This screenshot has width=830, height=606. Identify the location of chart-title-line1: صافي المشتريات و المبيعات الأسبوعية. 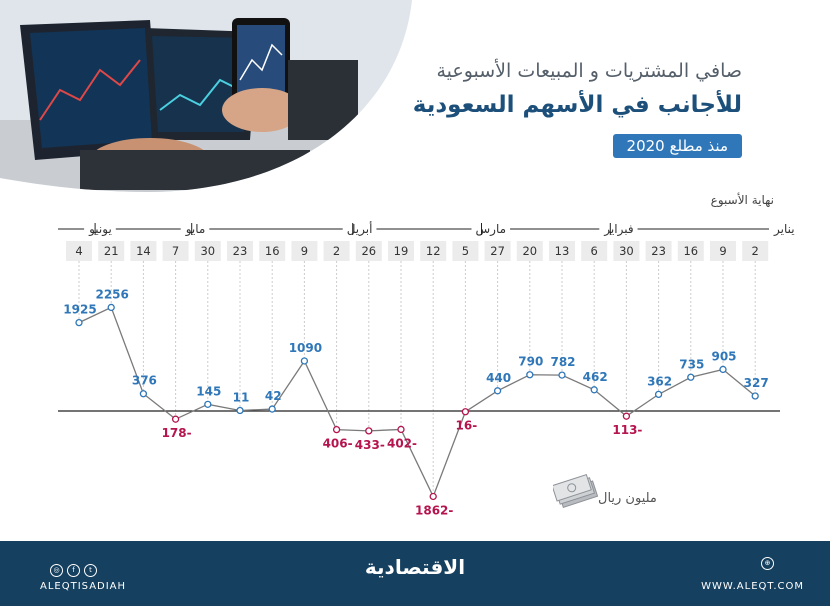
(589, 71).